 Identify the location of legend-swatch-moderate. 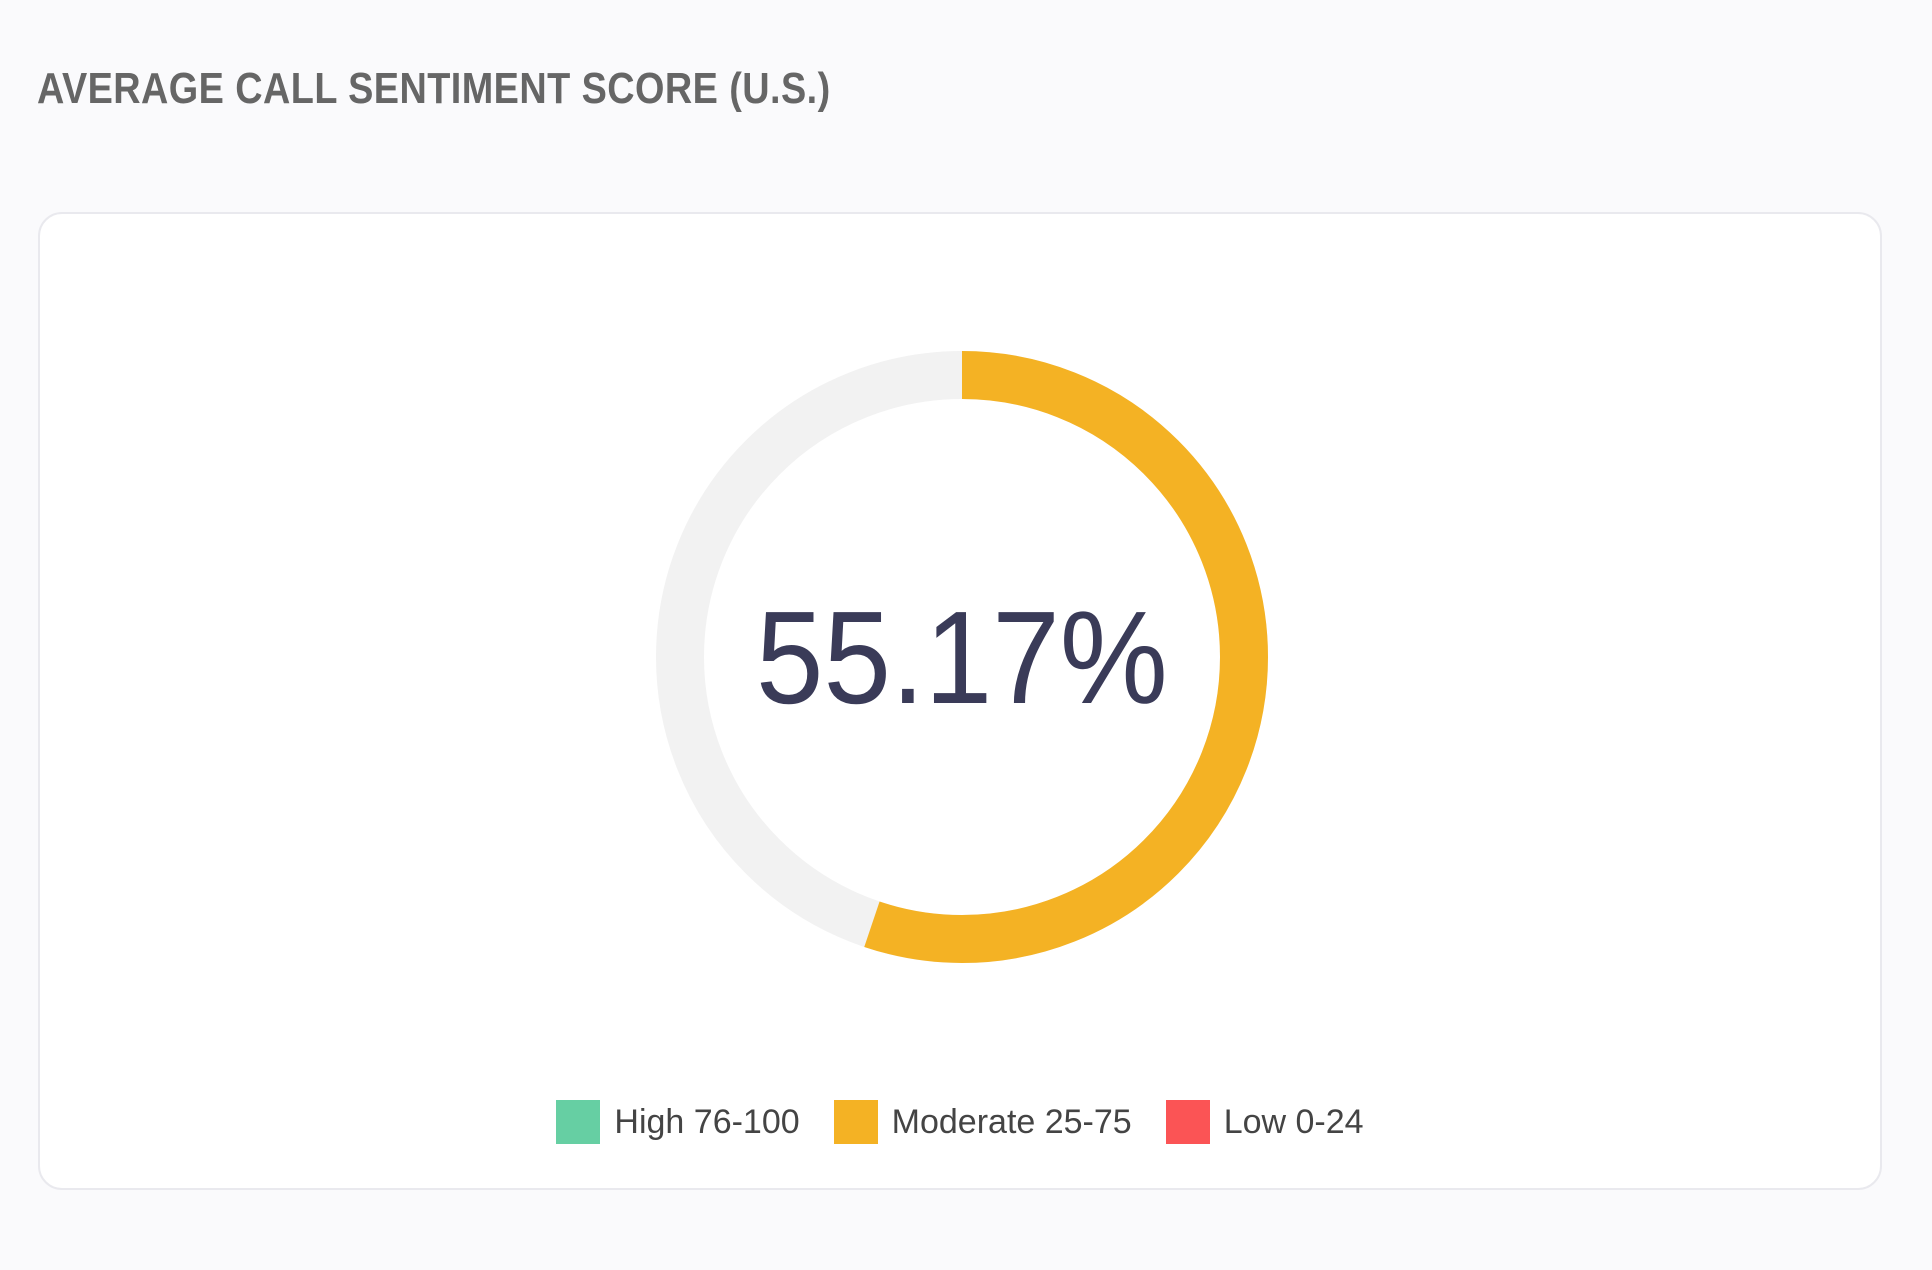
(855, 1122).